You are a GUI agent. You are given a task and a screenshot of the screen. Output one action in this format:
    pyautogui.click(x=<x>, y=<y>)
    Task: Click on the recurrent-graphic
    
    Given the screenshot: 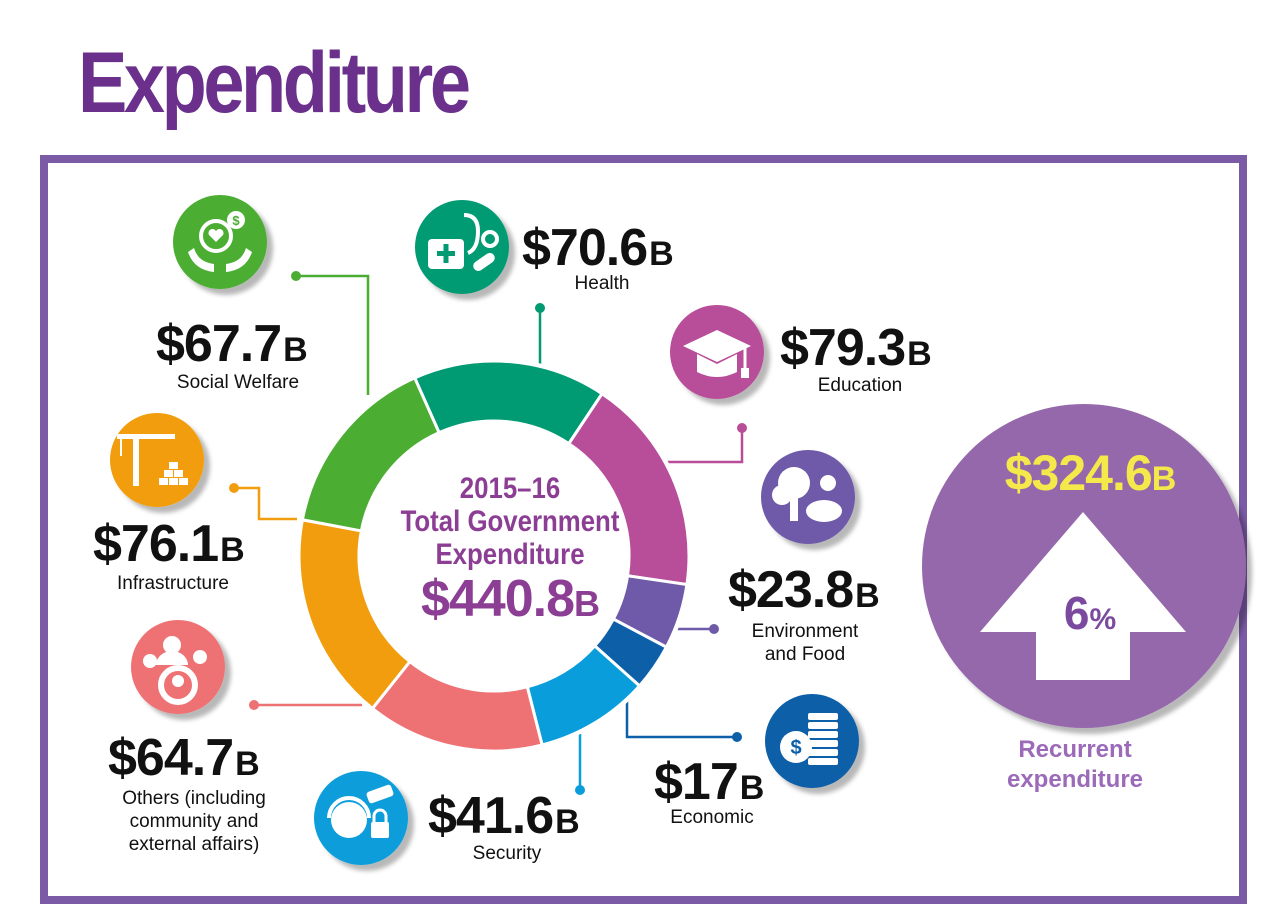 What is the action you would take?
    pyautogui.click(x=1084, y=566)
    